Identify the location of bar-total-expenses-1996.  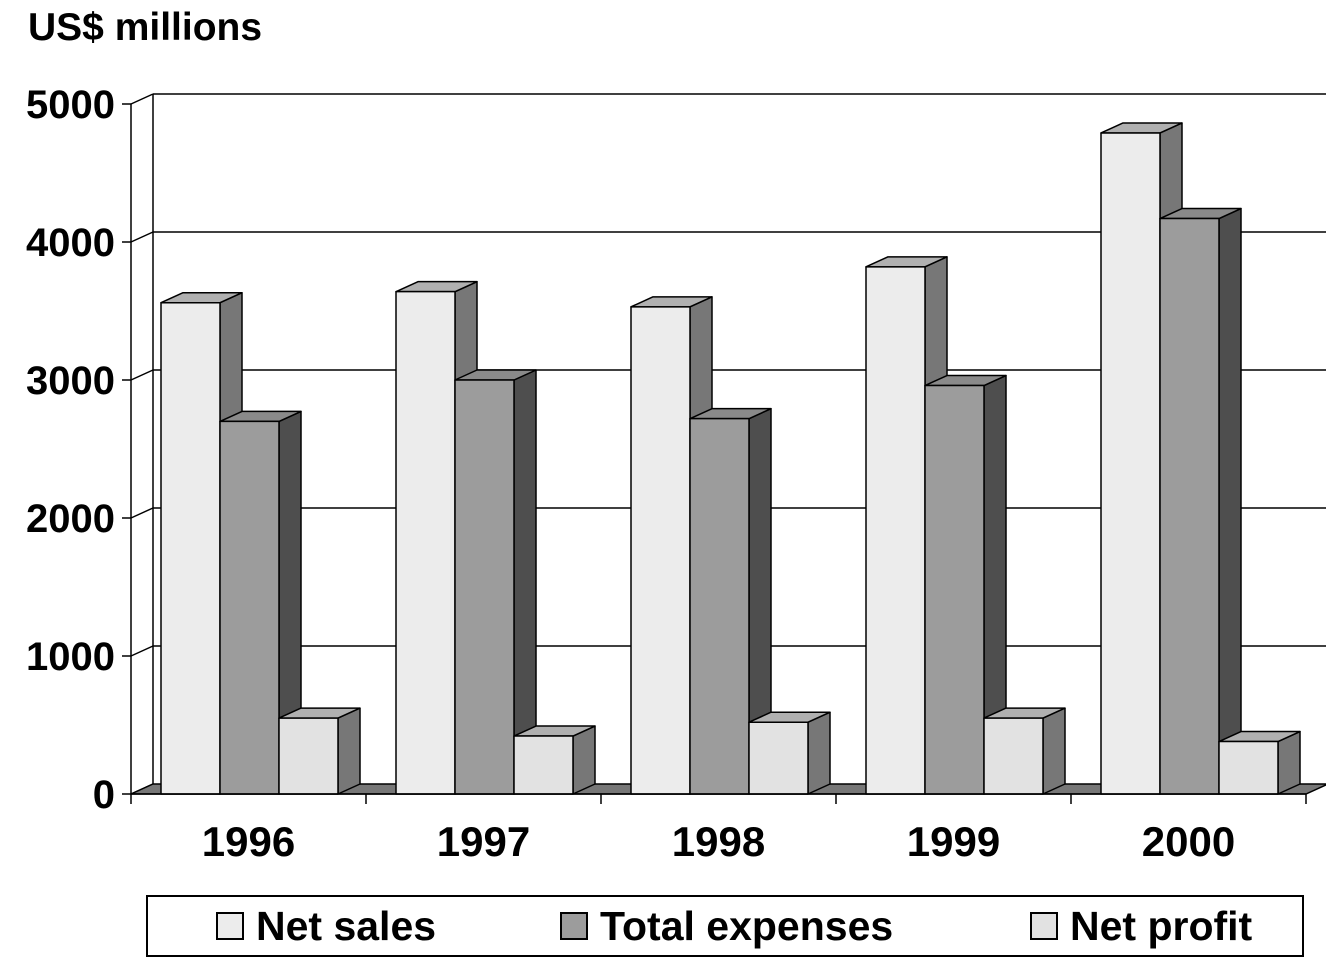
(260, 602).